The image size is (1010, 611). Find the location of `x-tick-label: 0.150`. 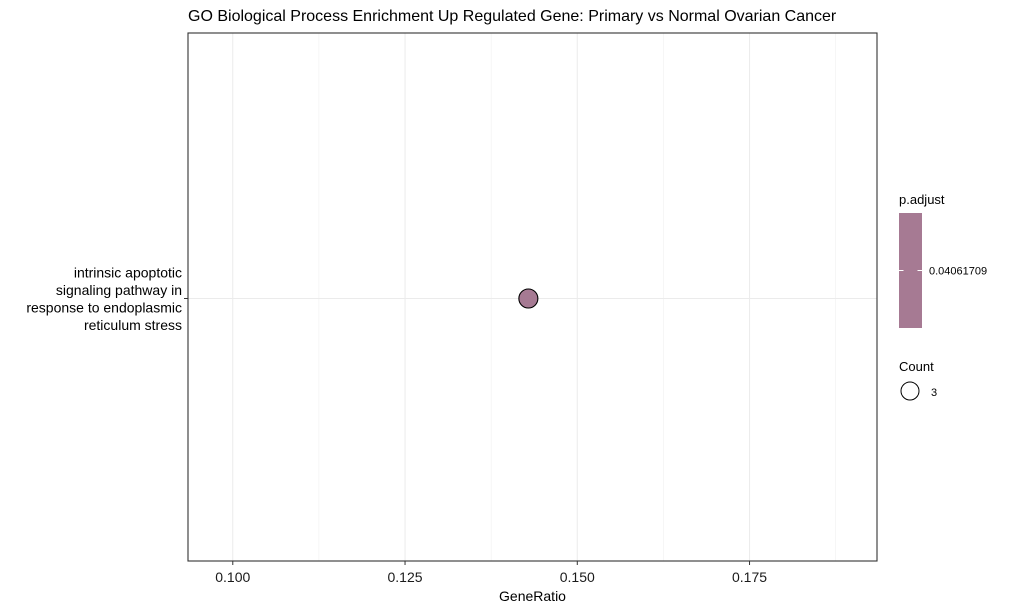

x-tick-label: 0.150 is located at coordinates (577, 577).